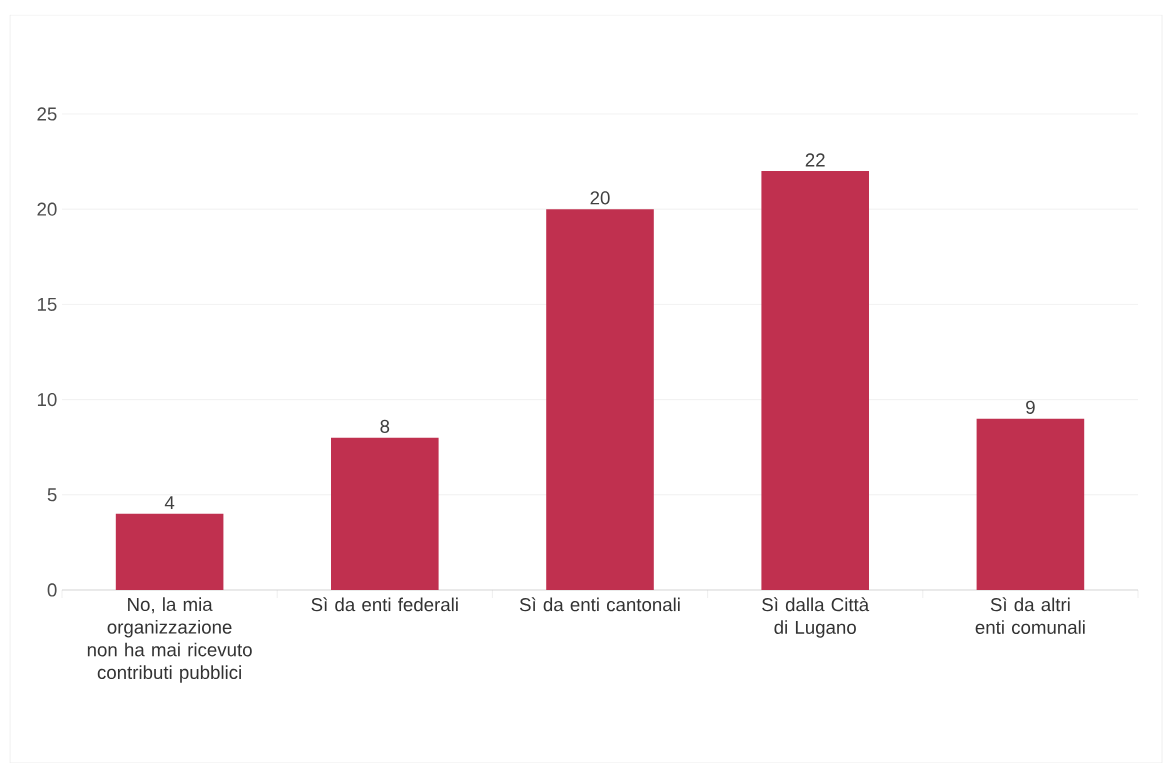 This screenshot has width=1167, height=763. Describe the element at coordinates (169, 503) in the screenshot. I see `data-label: 4` at that location.